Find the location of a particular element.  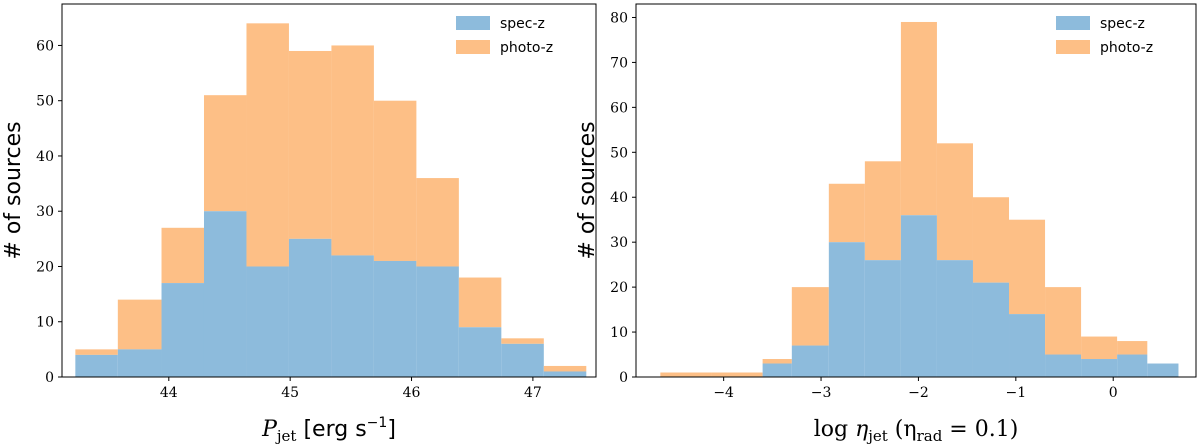

x-tick-label-1: 45 is located at coordinates (290, 393).